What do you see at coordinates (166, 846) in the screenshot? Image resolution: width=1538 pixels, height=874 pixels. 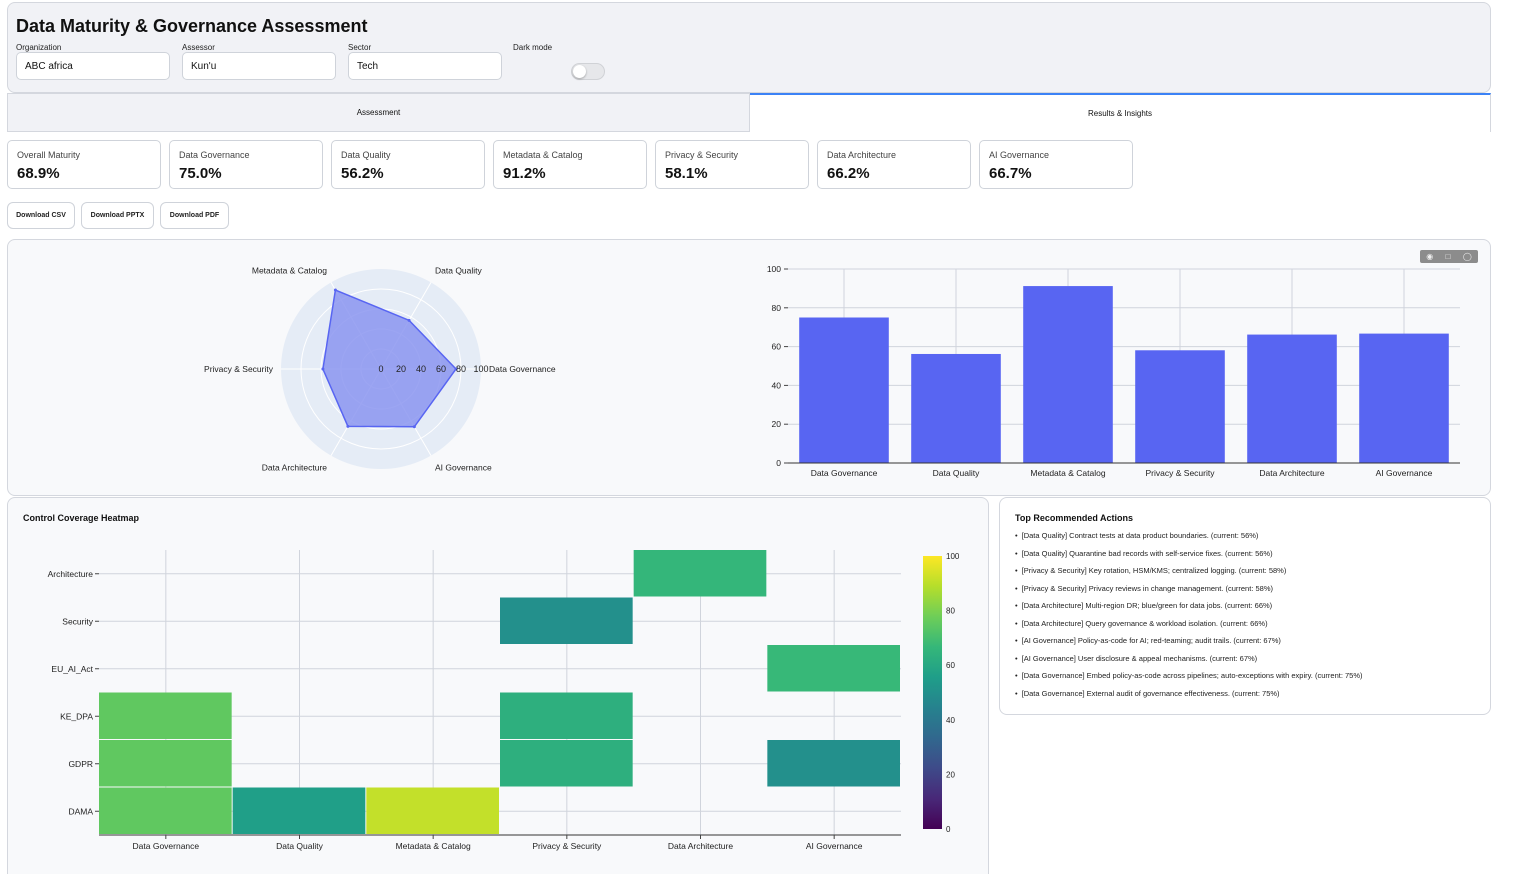 I see `heatmap-x-tick-label: Data Governance` at bounding box center [166, 846].